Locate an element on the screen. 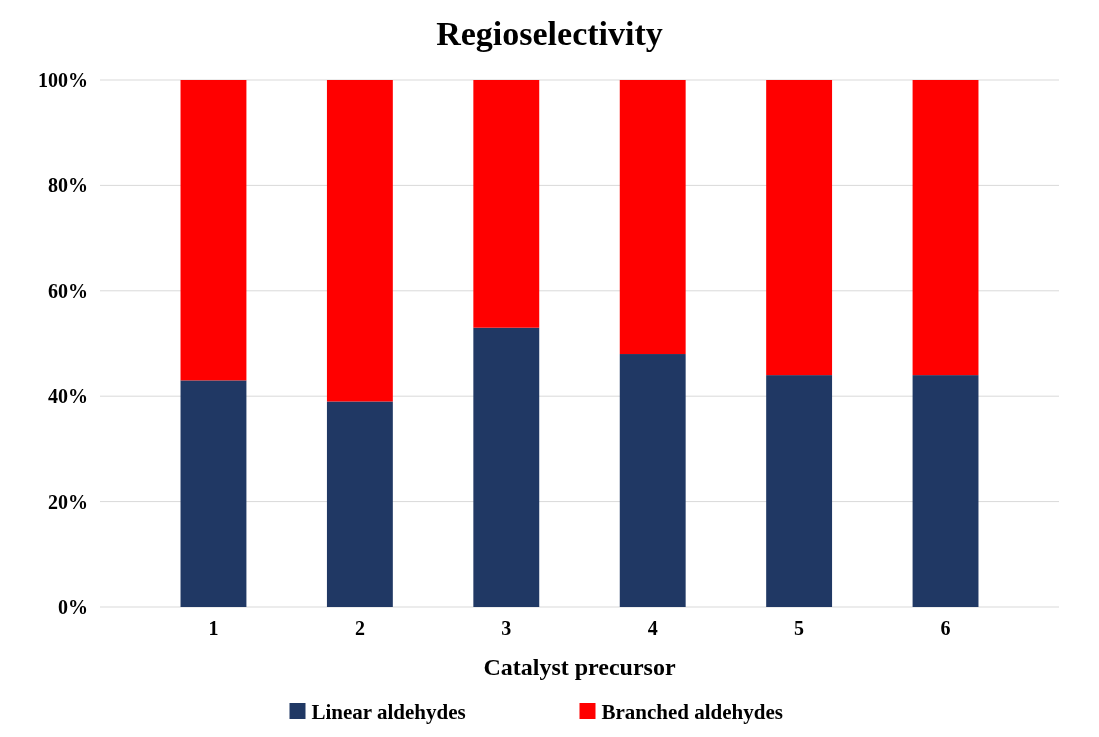 Image resolution: width=1099 pixels, height=737 pixels. y-tick-label: 40% is located at coordinates (68, 396).